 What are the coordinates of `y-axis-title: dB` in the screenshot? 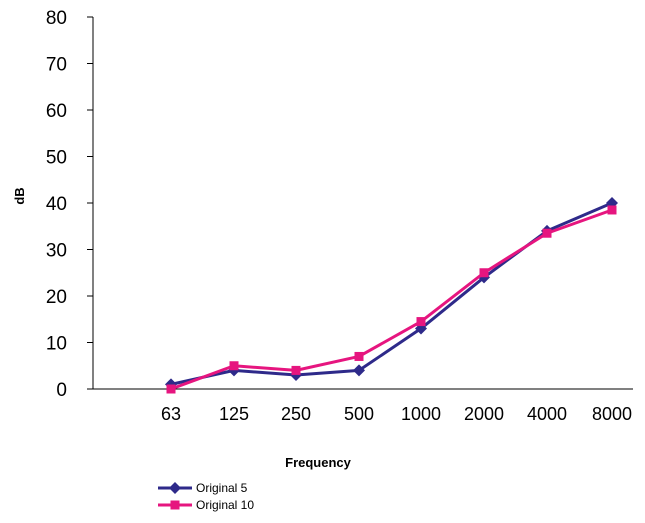 It's located at (19, 195).